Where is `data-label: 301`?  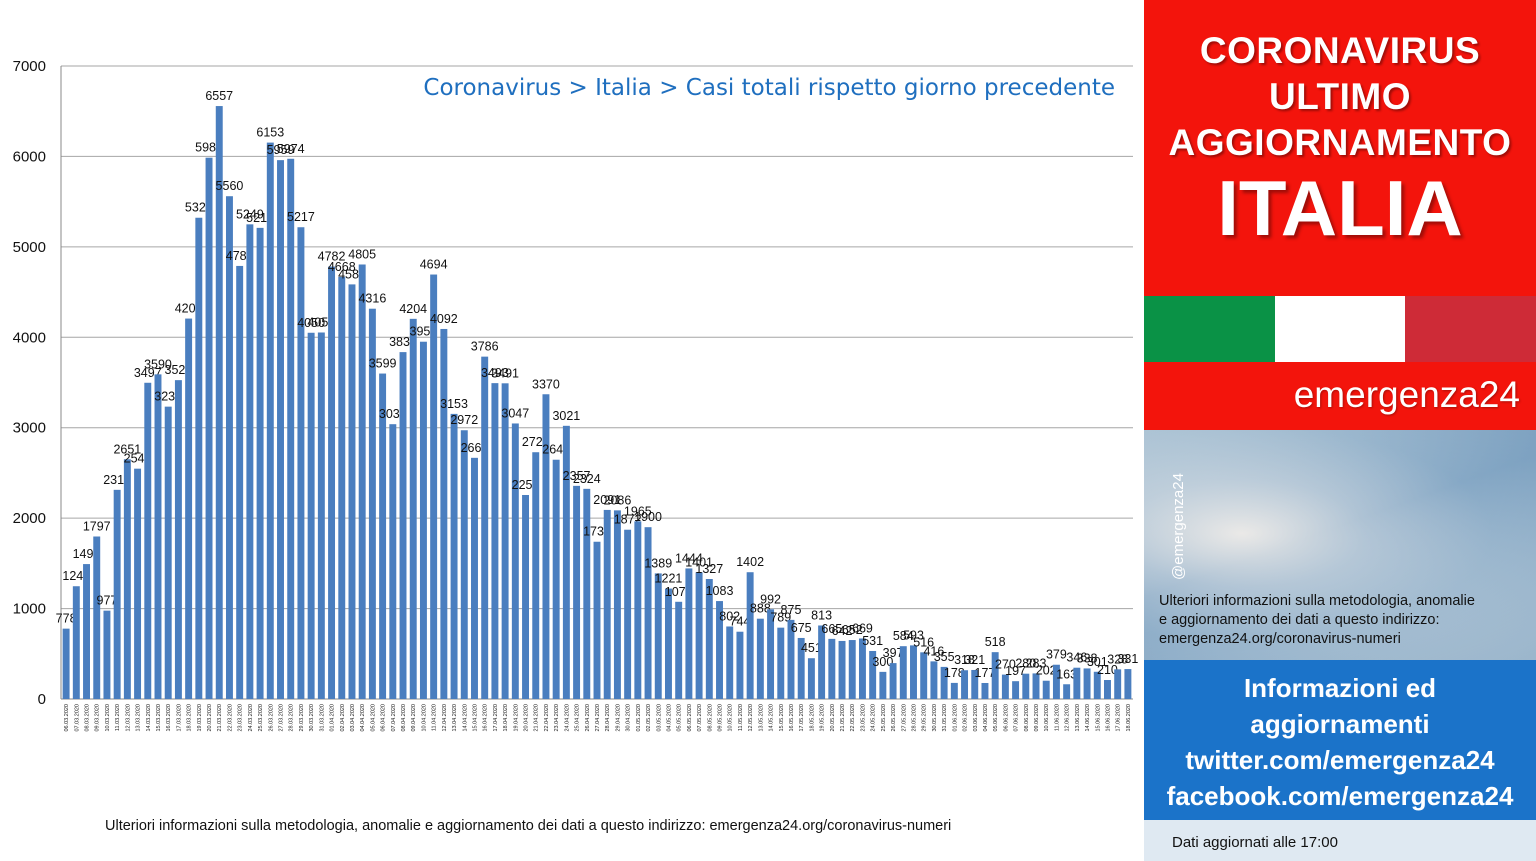 data-label: 301 is located at coordinates (1097, 662).